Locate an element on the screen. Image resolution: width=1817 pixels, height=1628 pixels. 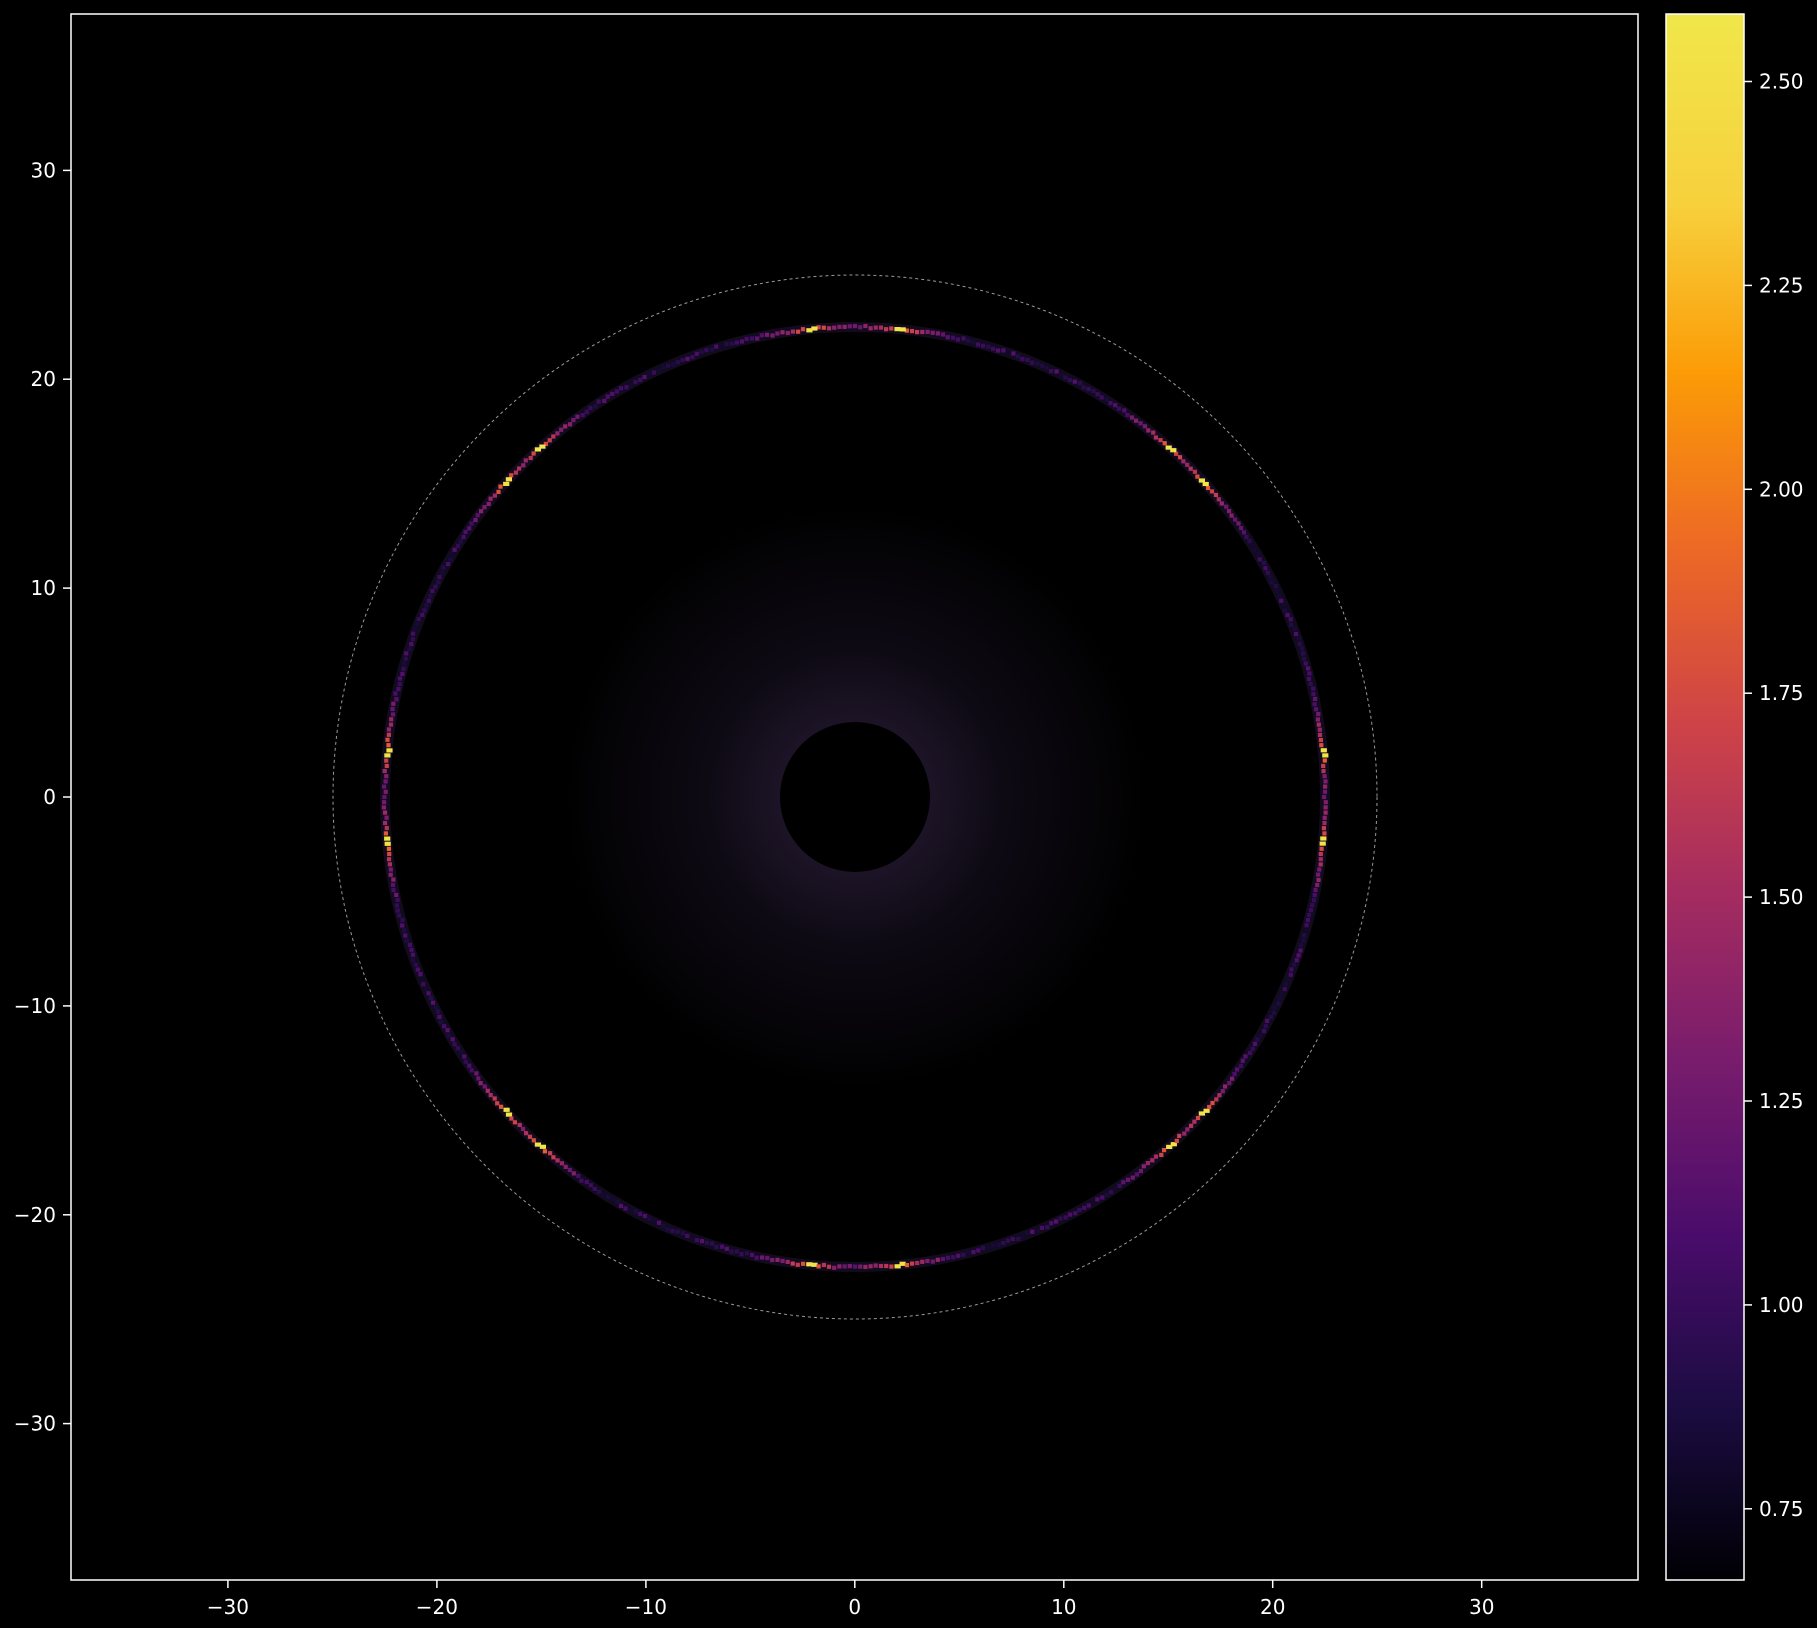
y-tick-label: 10 is located at coordinates (43, 588).